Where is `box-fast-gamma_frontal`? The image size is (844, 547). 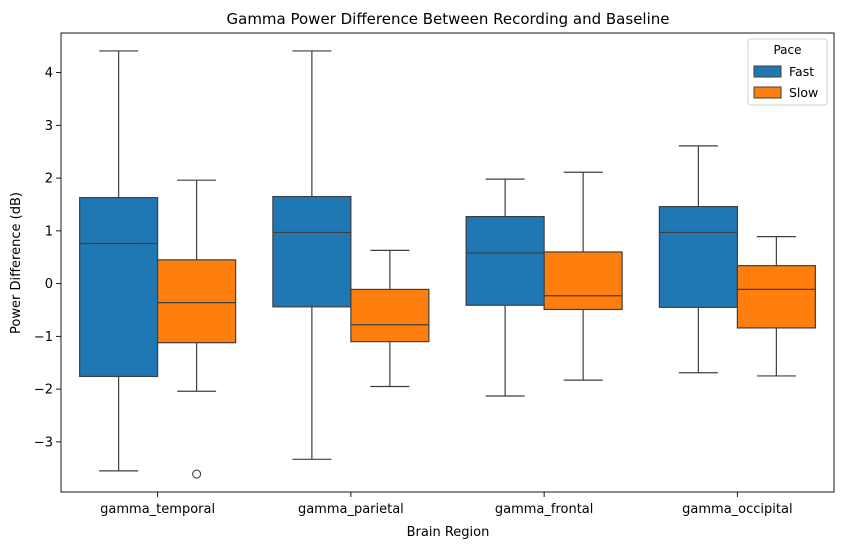 box-fast-gamma_frontal is located at coordinates (505, 287).